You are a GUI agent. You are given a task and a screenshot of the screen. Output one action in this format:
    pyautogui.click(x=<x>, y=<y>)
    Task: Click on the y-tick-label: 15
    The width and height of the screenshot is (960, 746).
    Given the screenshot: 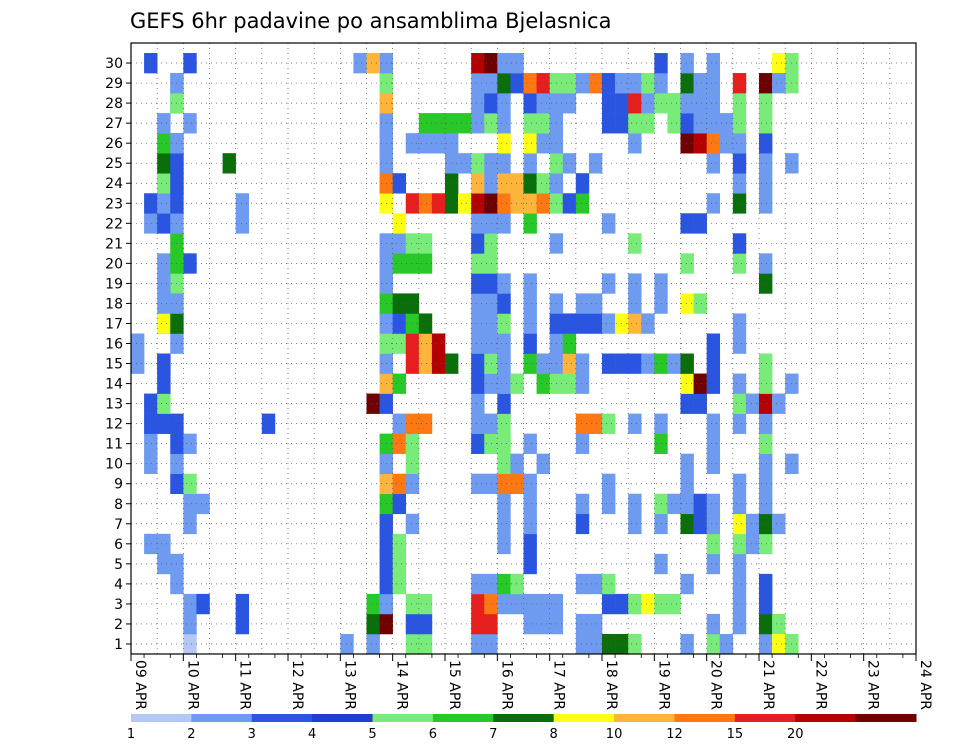 What is the action you would take?
    pyautogui.click(x=114, y=365)
    